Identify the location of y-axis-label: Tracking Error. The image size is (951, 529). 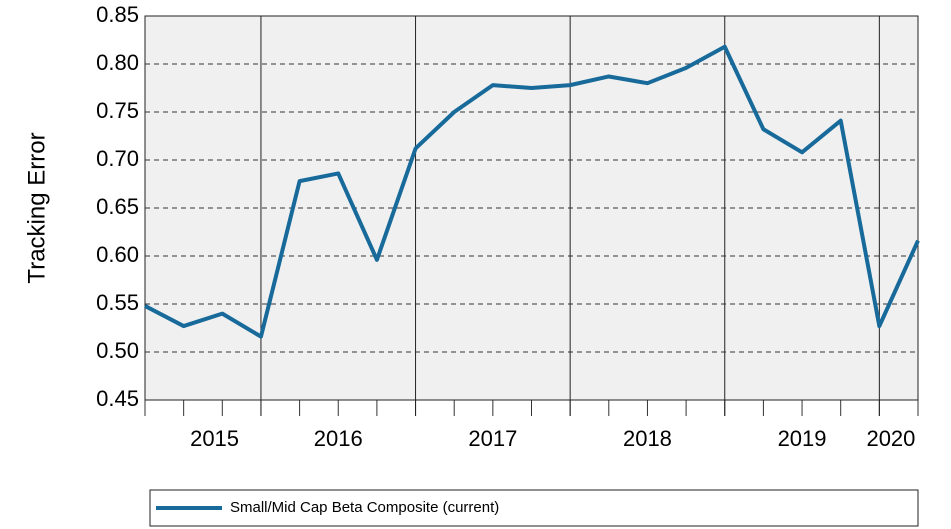
(36, 207).